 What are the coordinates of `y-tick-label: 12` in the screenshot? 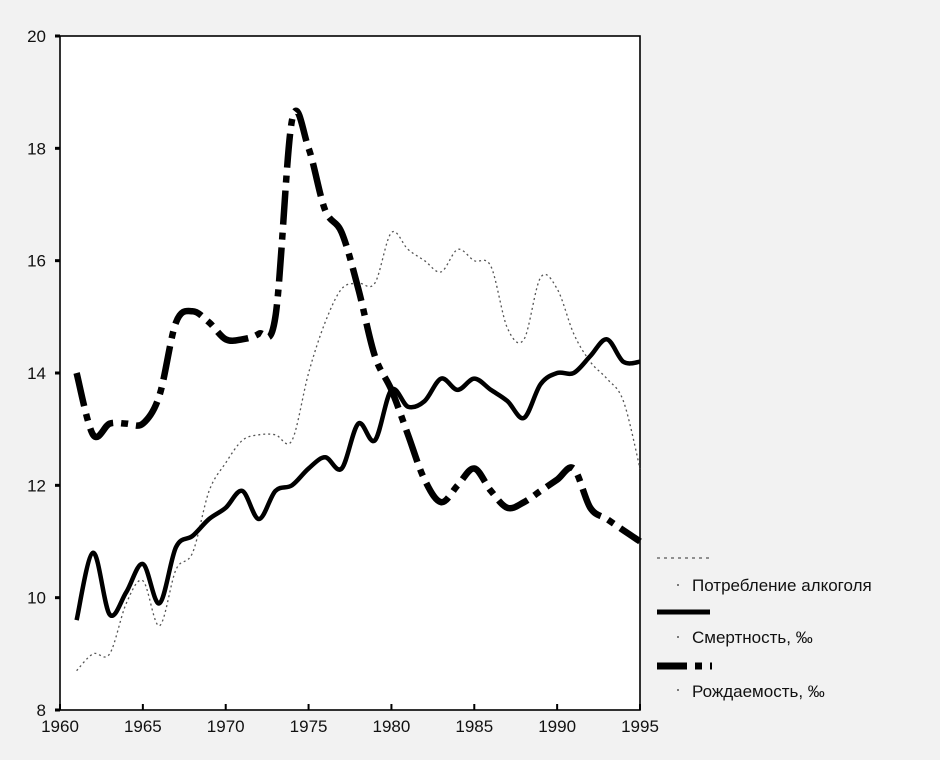 It's located at (36, 485).